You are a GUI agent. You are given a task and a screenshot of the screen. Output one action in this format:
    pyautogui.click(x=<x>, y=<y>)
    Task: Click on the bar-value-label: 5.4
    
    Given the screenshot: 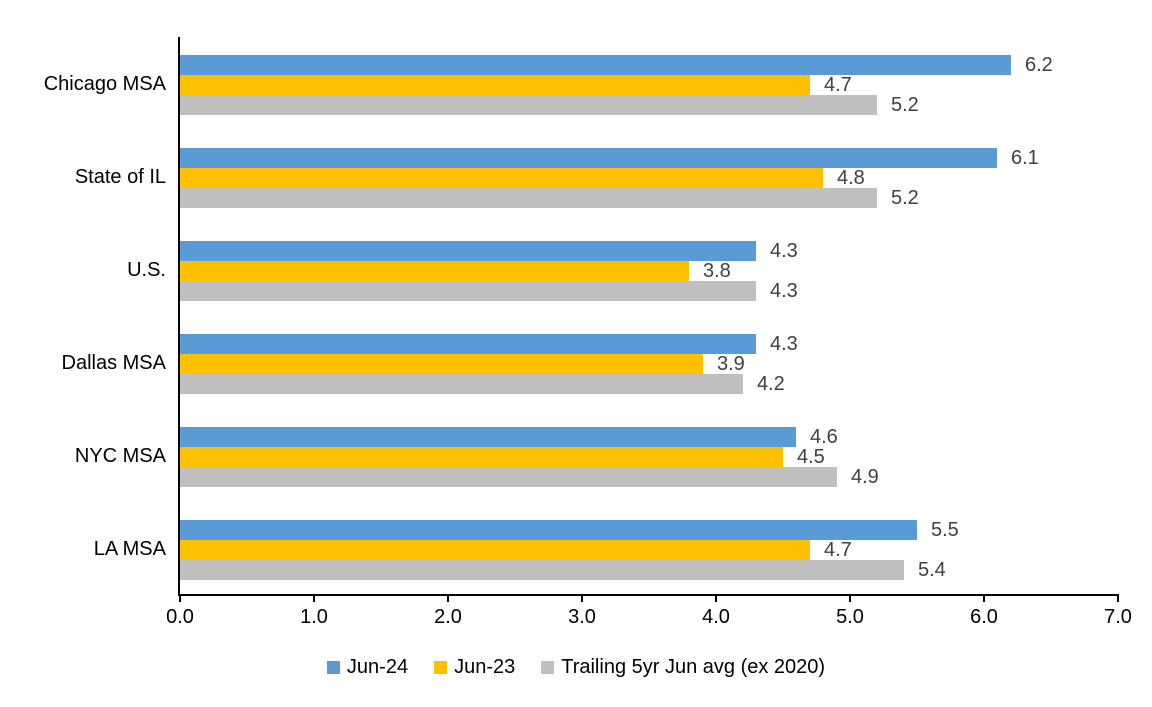 What is the action you would take?
    pyautogui.click(x=932, y=569)
    